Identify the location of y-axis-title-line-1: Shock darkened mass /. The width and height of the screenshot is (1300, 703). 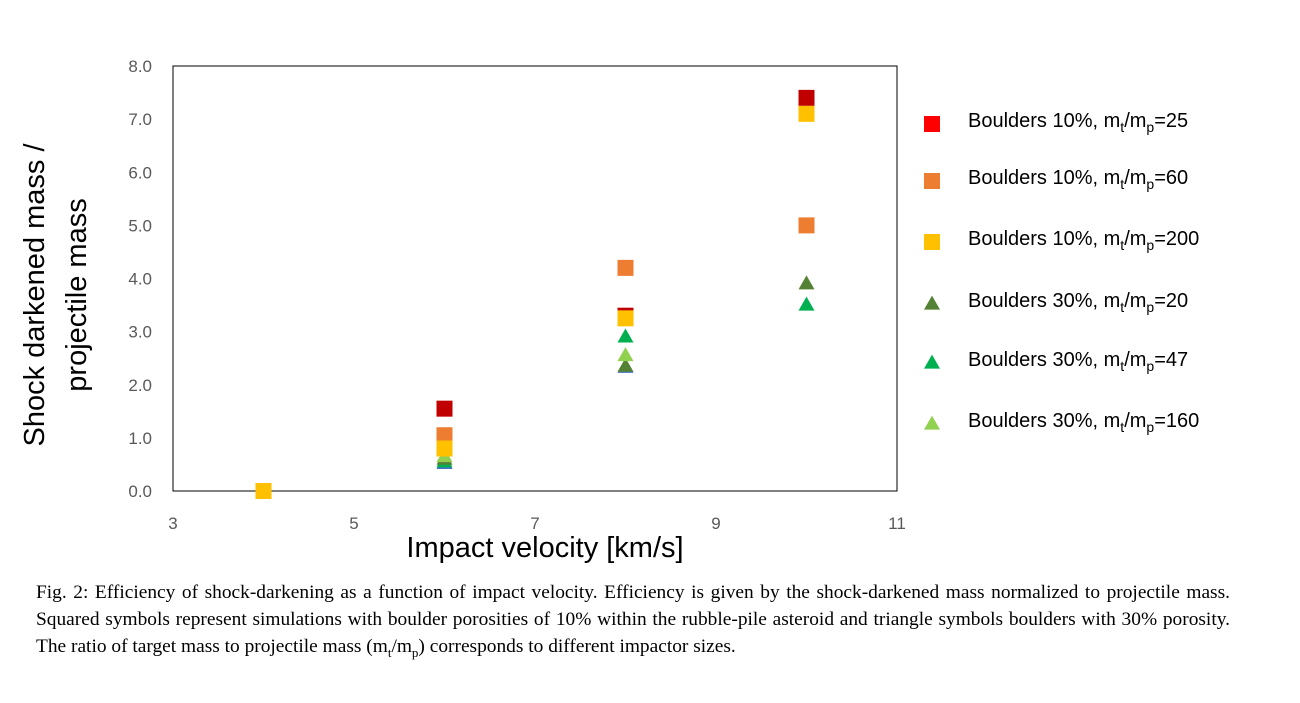
(35, 295).